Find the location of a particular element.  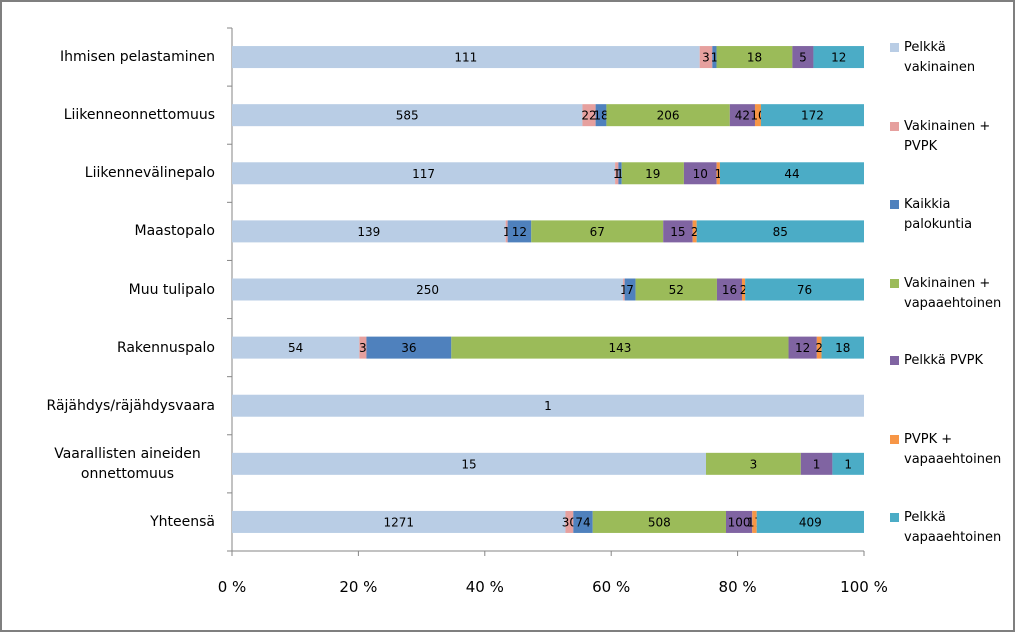

data-label: 15 is located at coordinates (677, 232).